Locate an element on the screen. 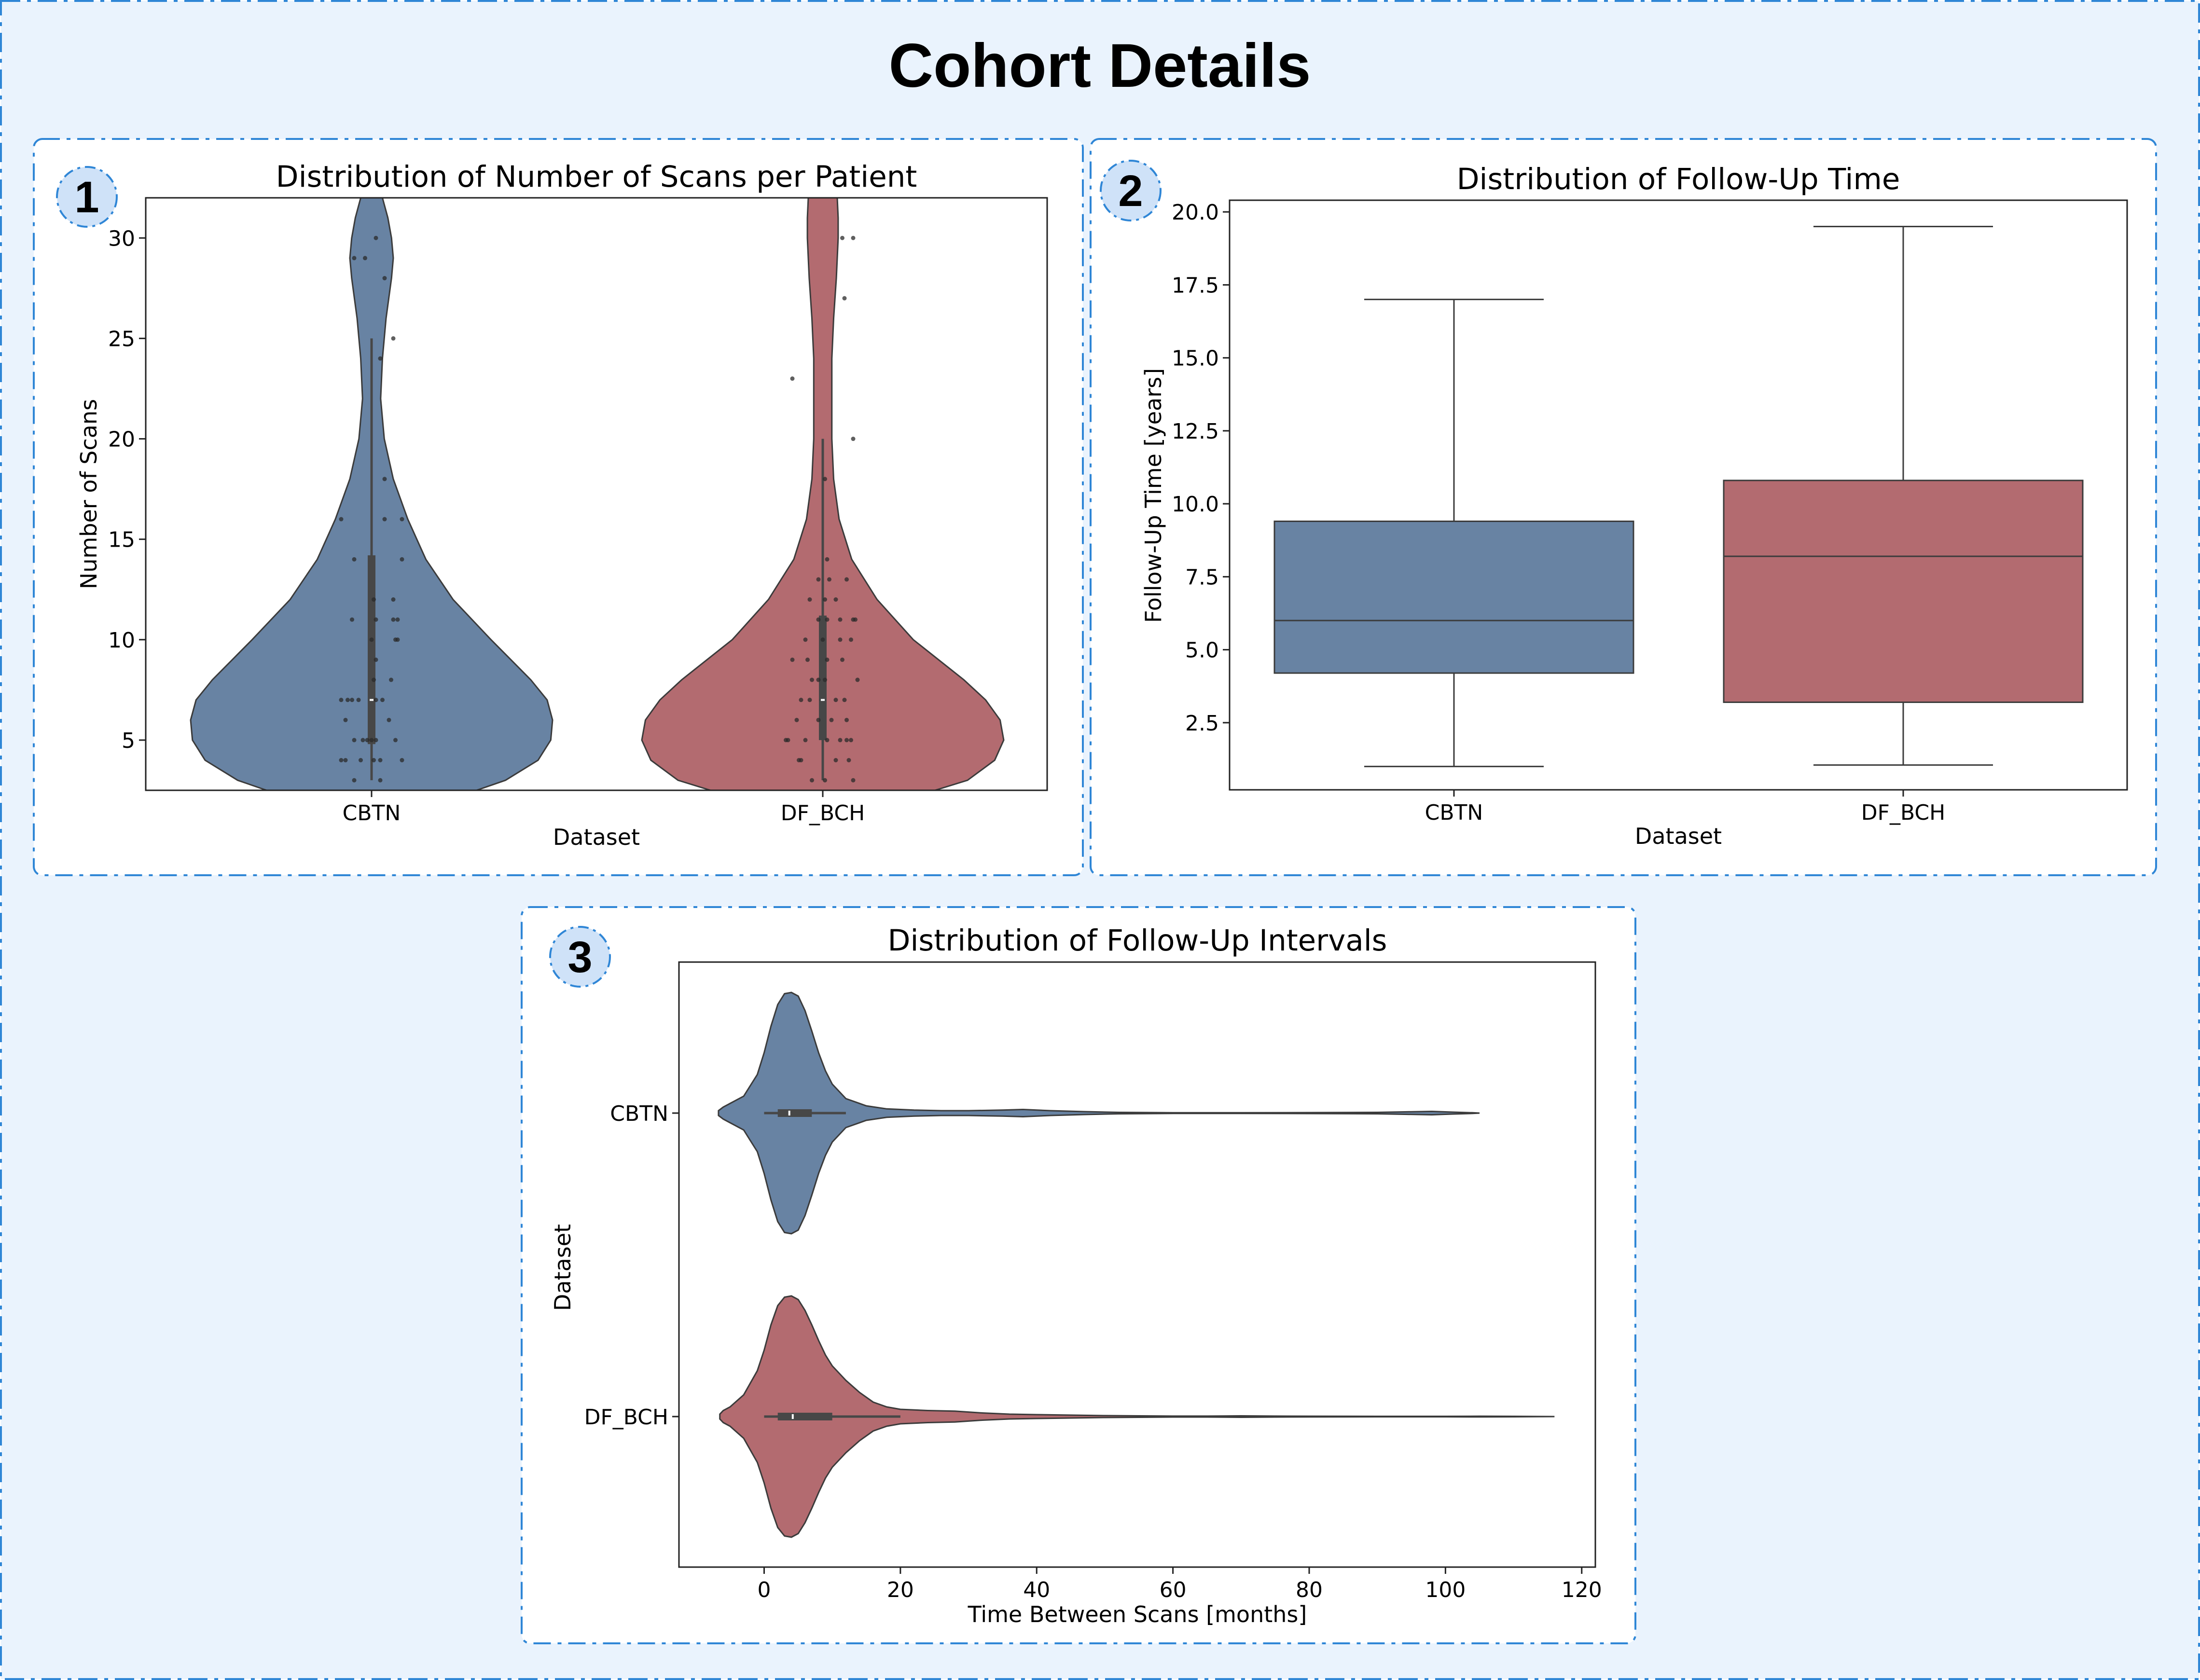  y-tick-label: 5 is located at coordinates (129, 741).